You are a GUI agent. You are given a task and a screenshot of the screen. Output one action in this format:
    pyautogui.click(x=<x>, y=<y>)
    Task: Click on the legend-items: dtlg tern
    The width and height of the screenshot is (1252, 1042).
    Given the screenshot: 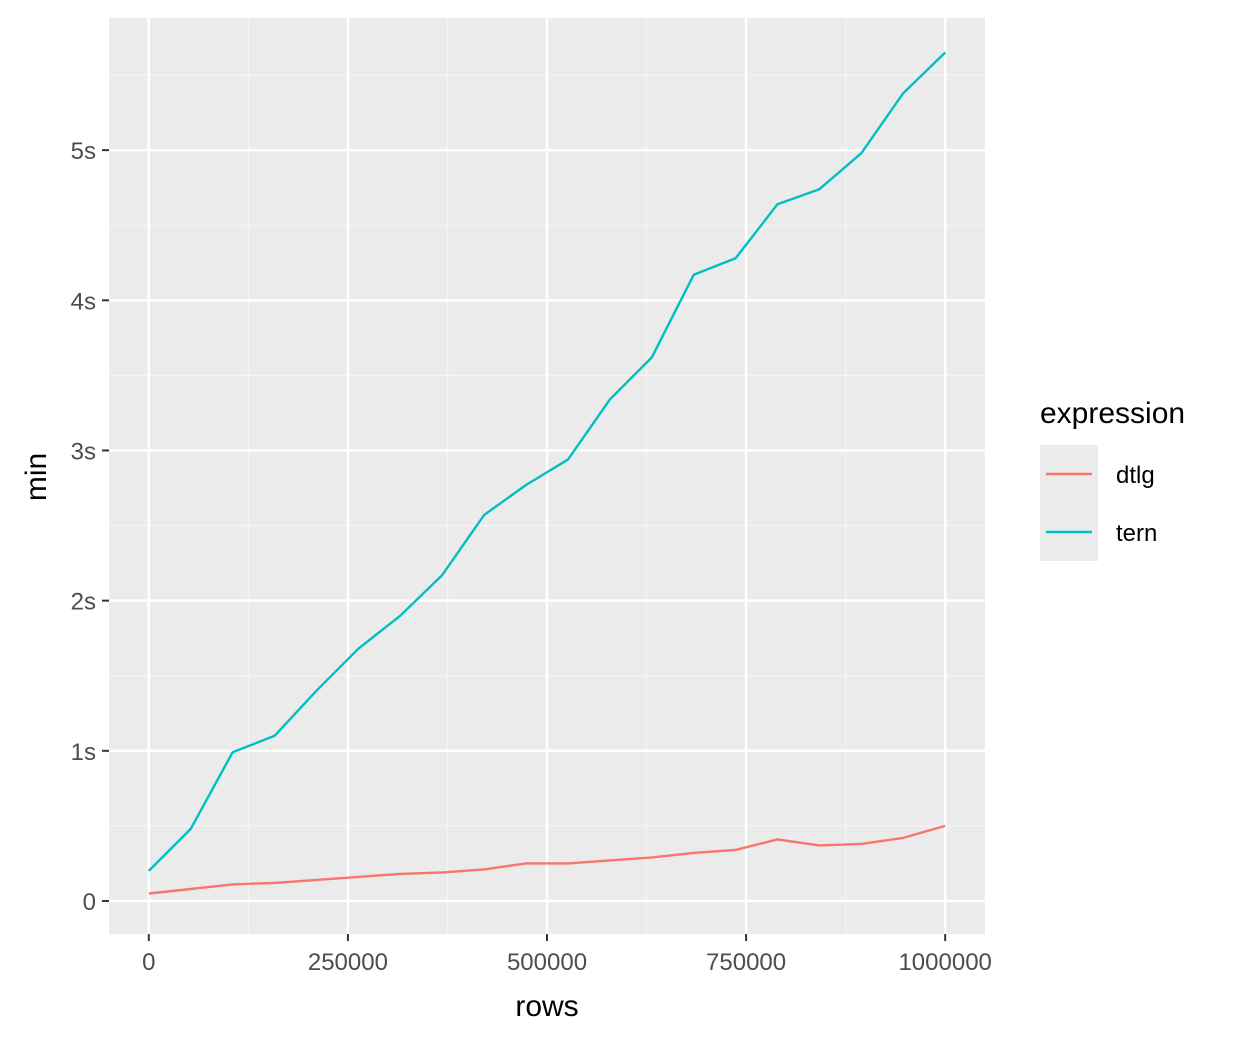 What is the action you would take?
    pyautogui.click(x=1098, y=503)
    